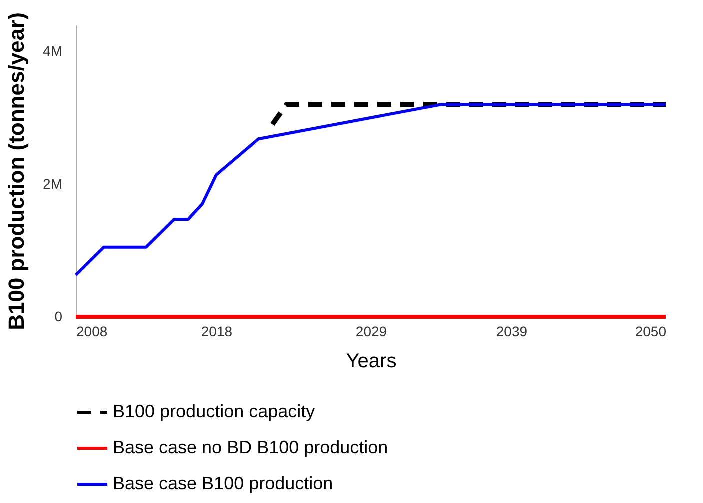  Describe the element at coordinates (58, 316) in the screenshot. I see `y-tick-label: 0` at that location.